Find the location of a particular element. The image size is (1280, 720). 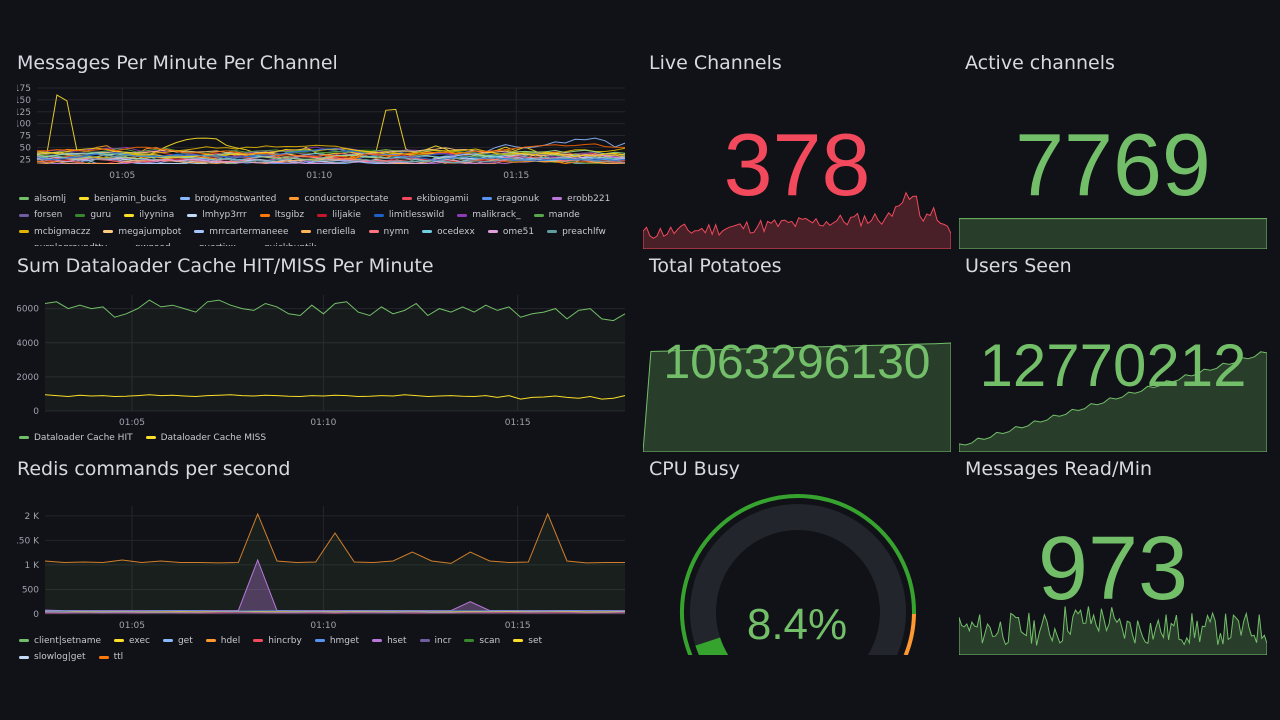

legend-item: forsen is located at coordinates (40, 215).